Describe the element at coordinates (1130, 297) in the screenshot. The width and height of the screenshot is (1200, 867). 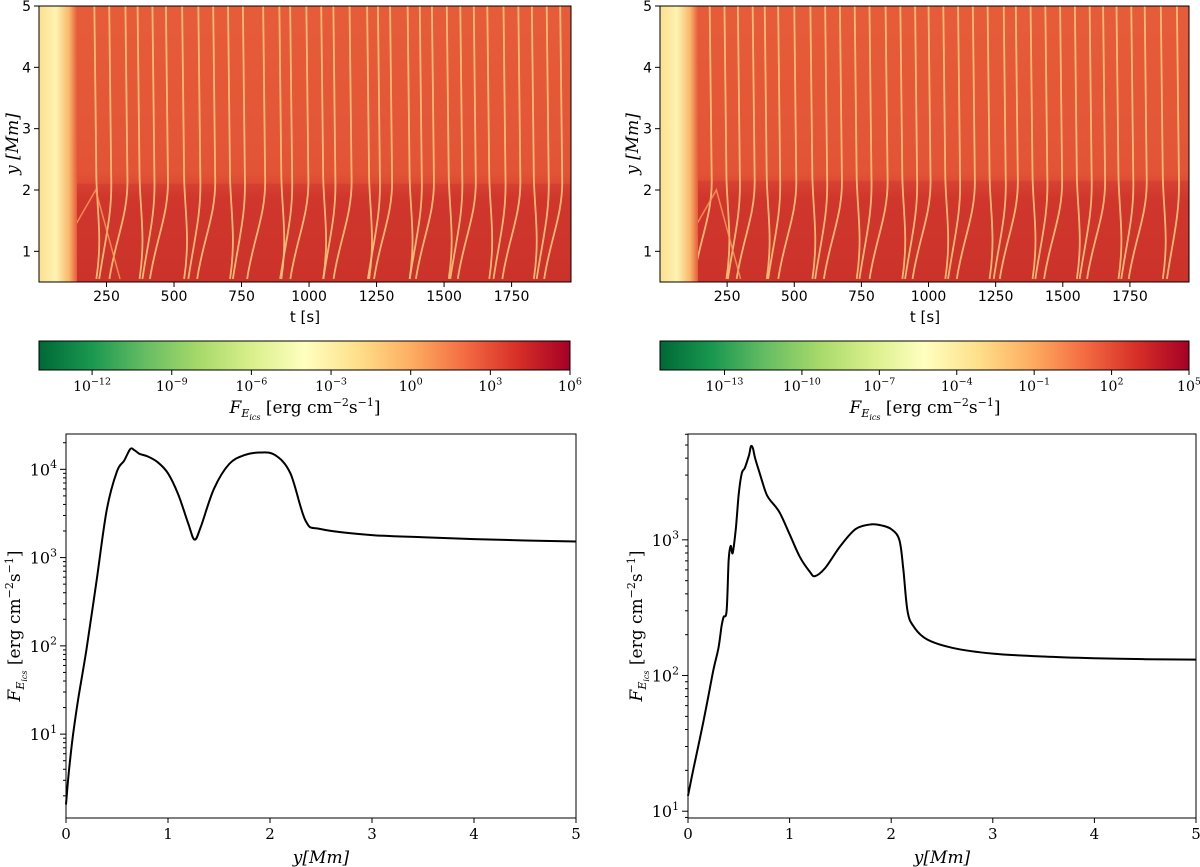
I see `x-tick-label: 1750` at that location.